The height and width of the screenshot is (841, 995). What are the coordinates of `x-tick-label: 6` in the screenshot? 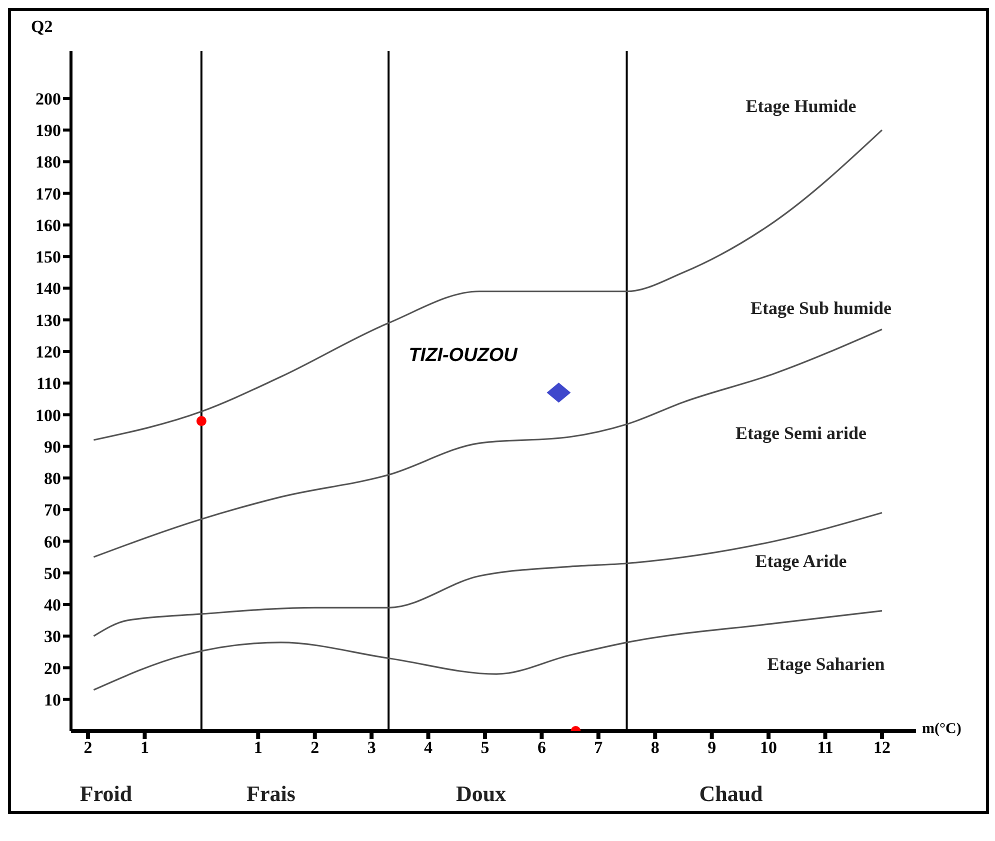 It's located at (541, 748).